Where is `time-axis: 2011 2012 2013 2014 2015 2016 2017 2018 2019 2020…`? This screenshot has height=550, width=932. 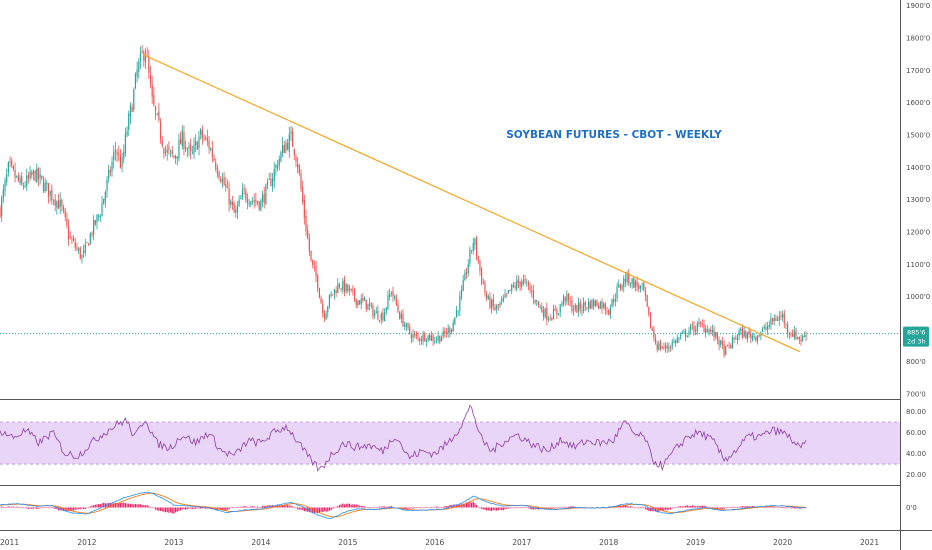 time-axis: 2011 2012 2013 2014 2015 2016 2017 2018 2019 2020… is located at coordinates (439, 542).